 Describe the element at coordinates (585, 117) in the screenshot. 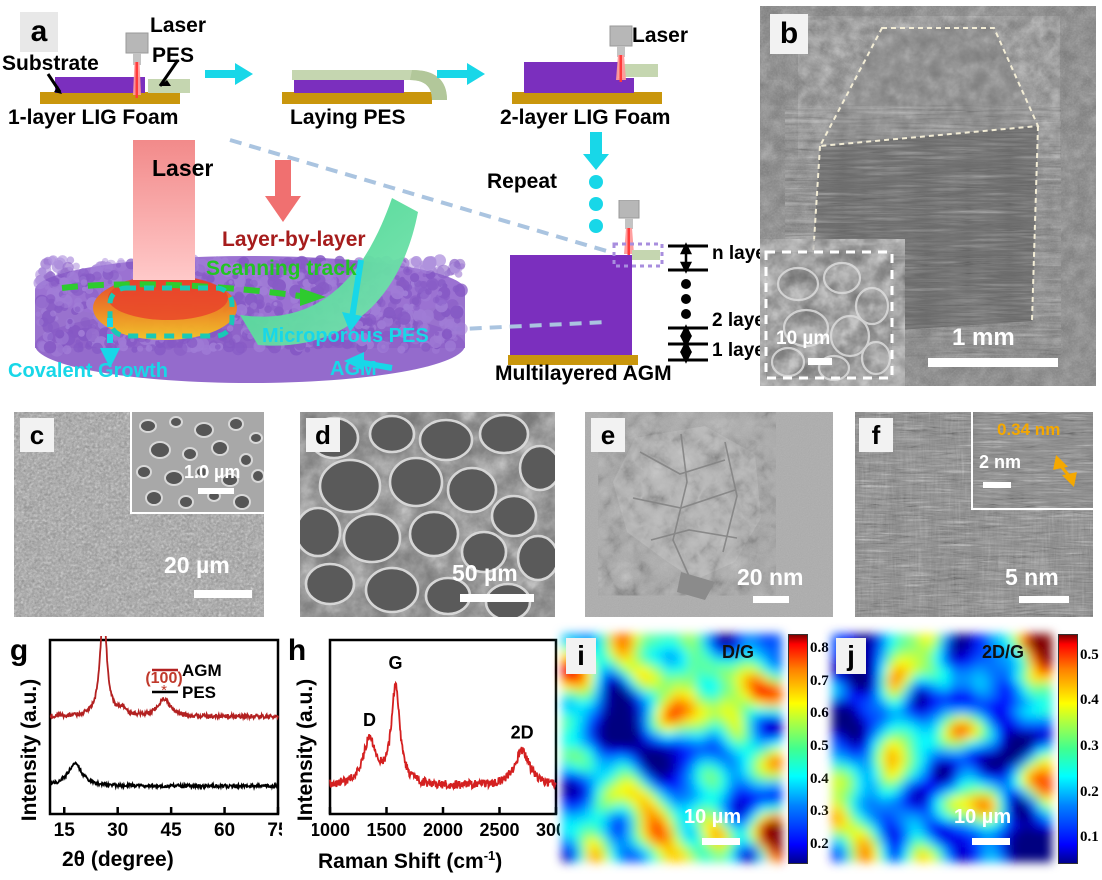

I see `caption-step3: 2-layer LIG Foam` at that location.